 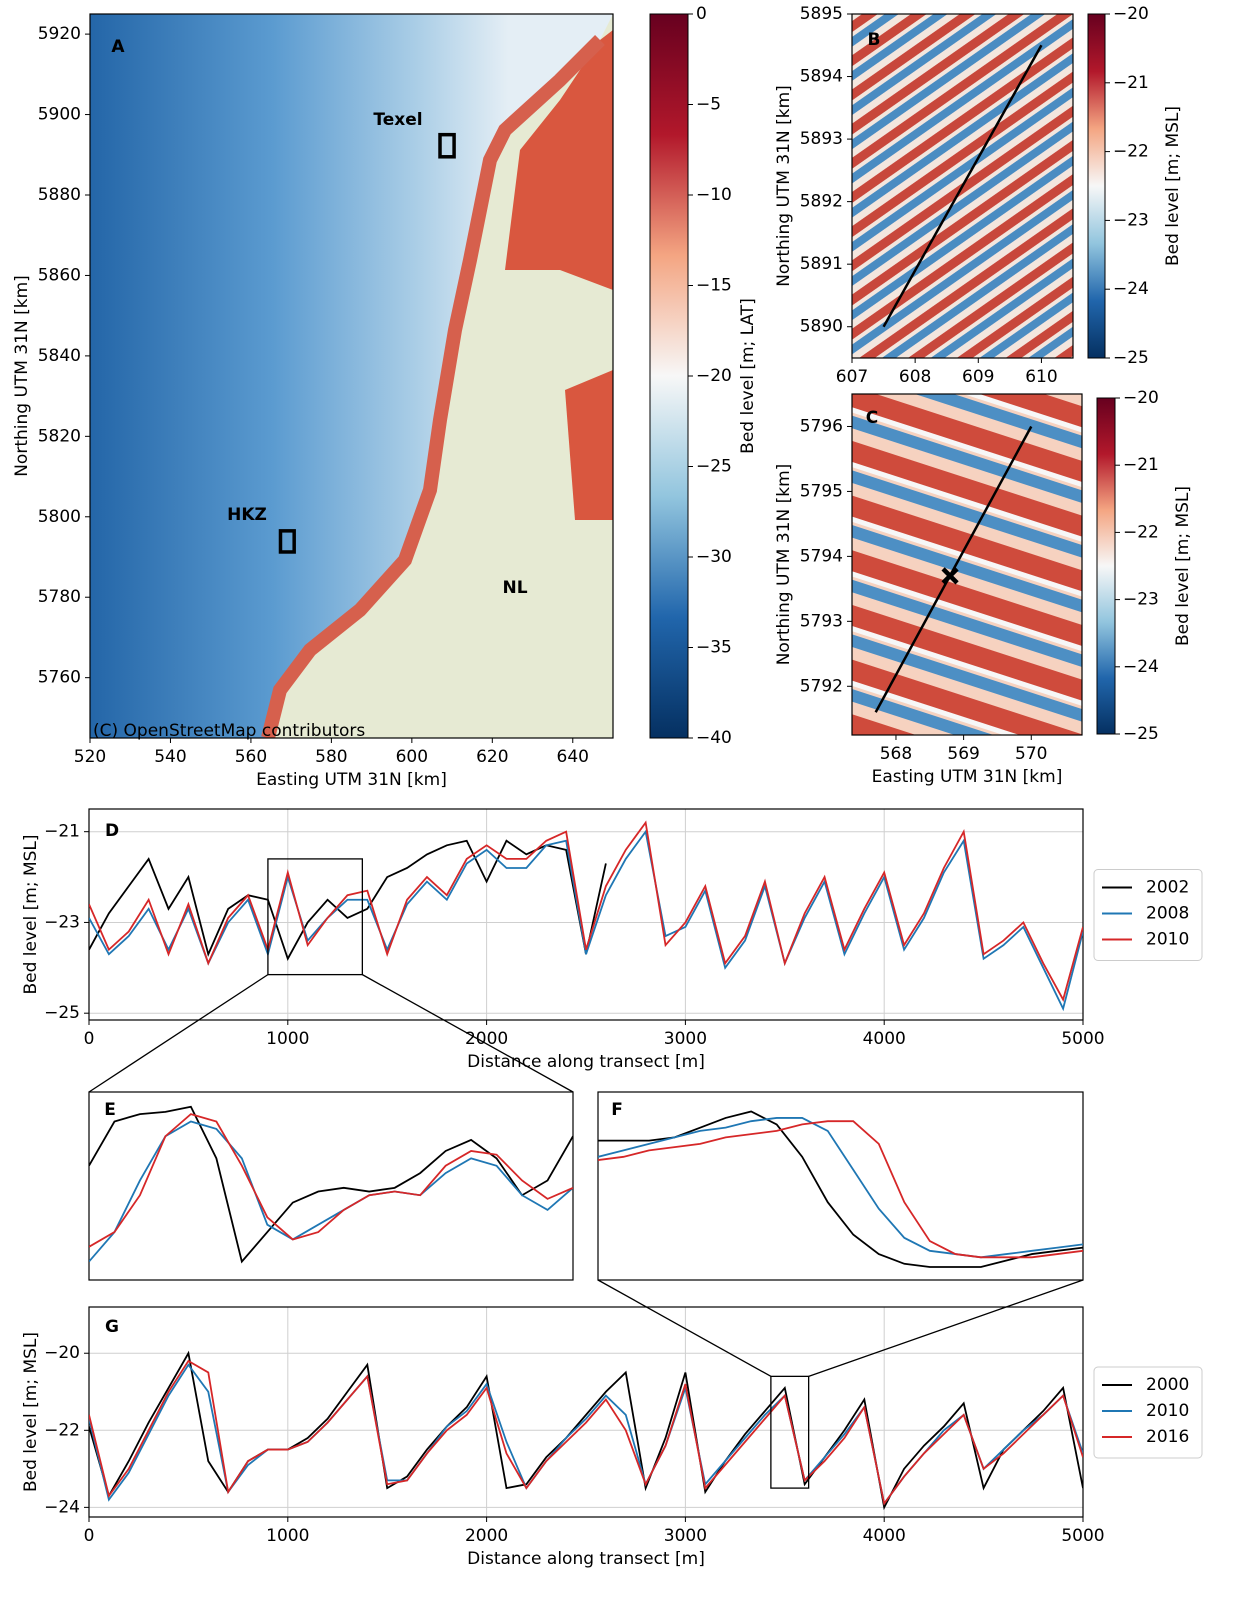 I want to click on y-tick-label: −25, so click(x=62, y=1013).